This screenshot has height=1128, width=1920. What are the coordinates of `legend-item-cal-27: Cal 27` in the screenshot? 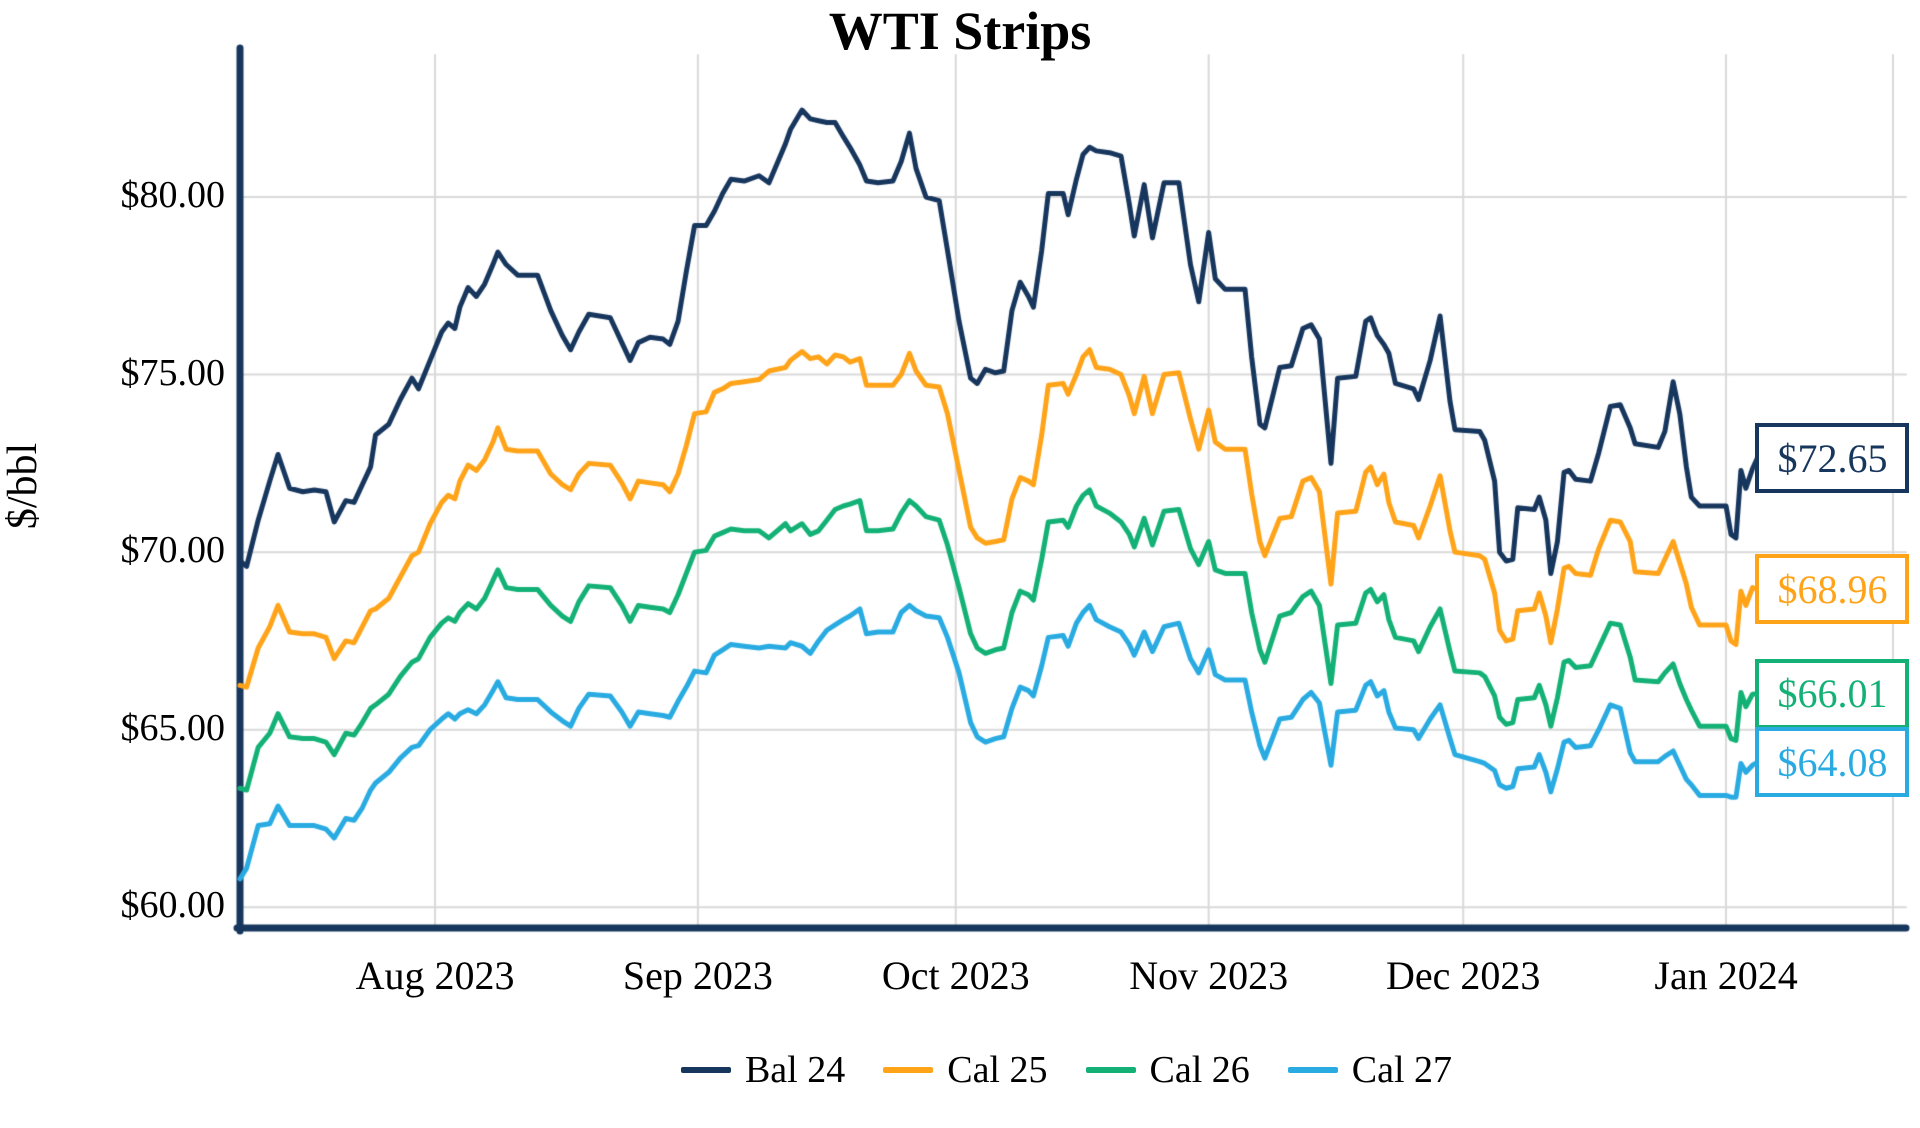 It's located at (1370, 1070).